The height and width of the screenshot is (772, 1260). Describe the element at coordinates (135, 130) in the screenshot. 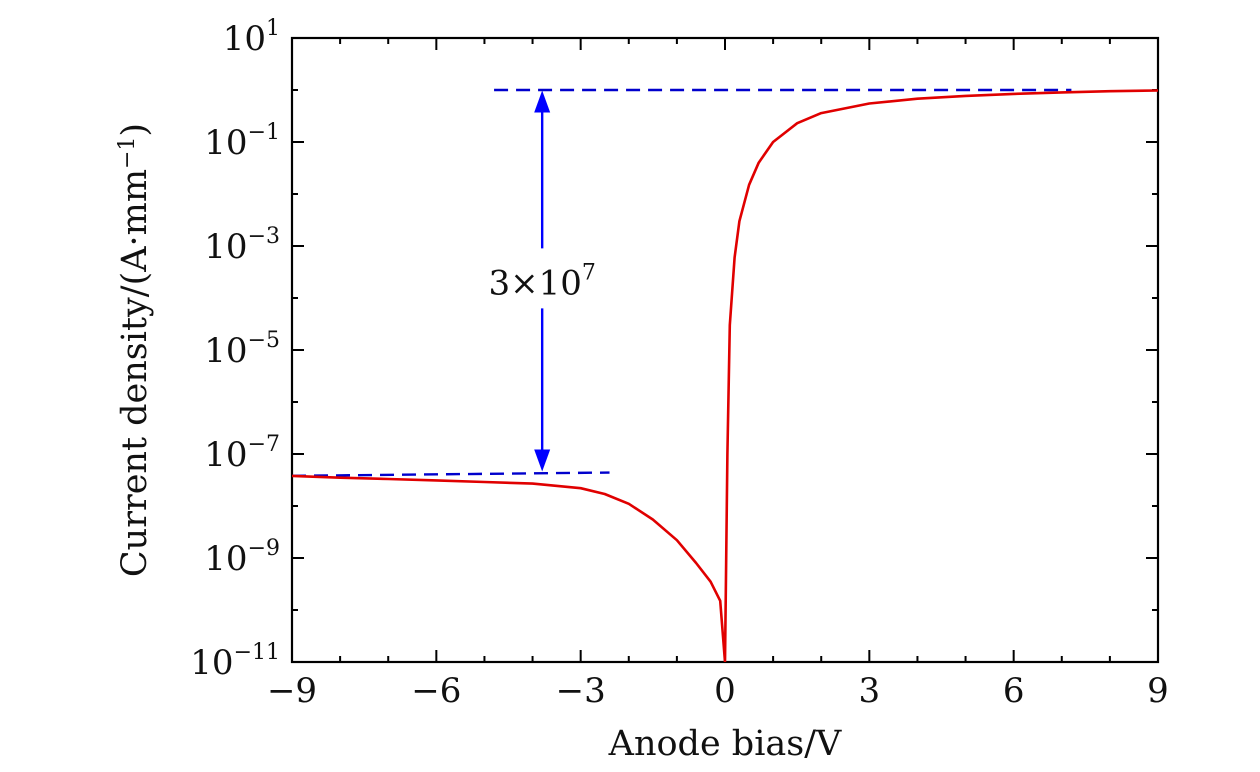

I see `y-axis-title-close: )` at that location.